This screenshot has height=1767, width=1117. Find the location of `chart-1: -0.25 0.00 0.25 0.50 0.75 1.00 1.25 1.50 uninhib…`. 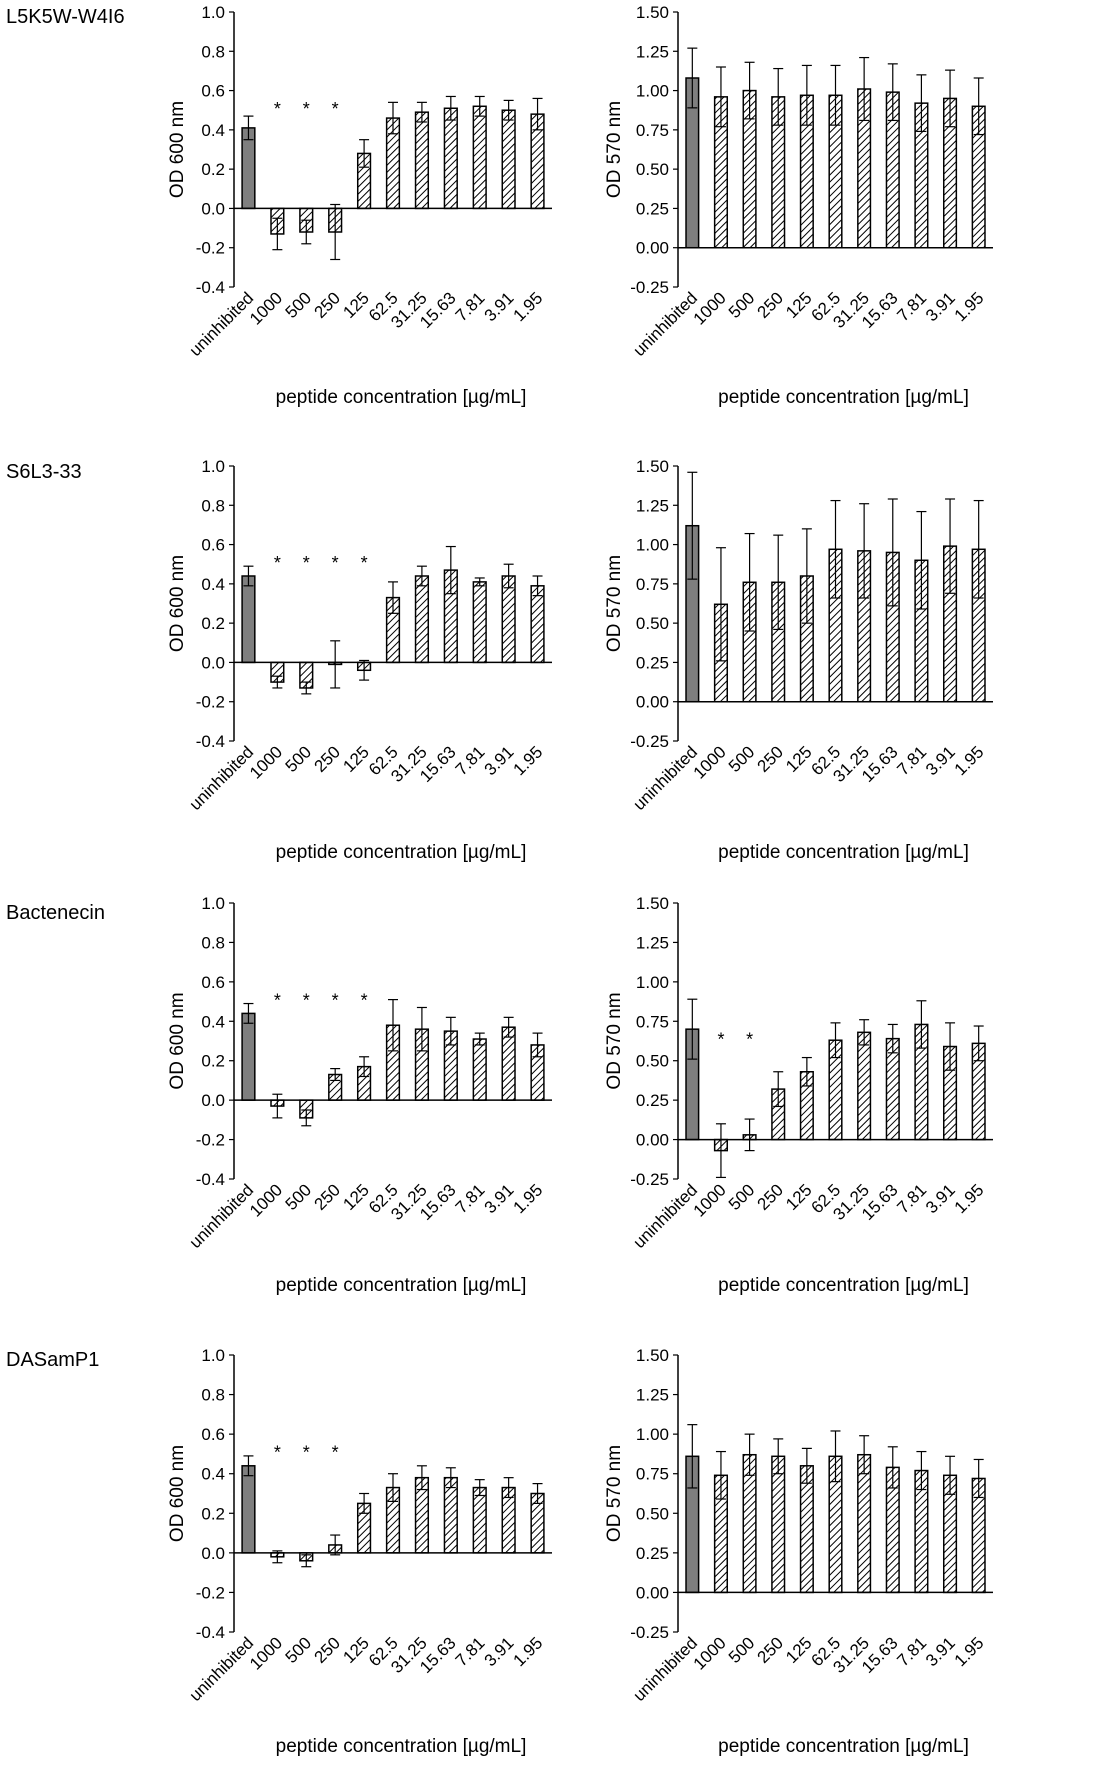

chart-1: -0.25 0.00 0.25 0.50 0.75 1.00 1.25 1.50 uninhib… is located at coordinates (798, 205).